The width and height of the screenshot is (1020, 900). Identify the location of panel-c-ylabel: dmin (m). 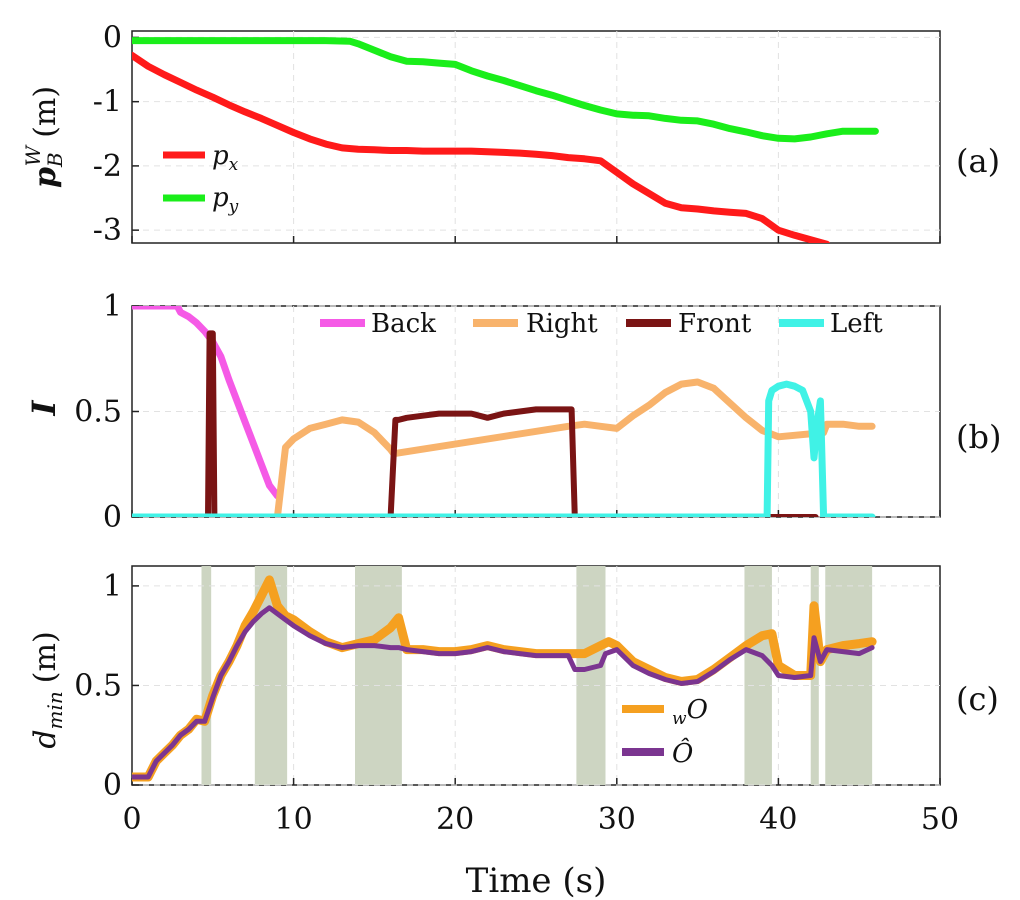
(47, 689).